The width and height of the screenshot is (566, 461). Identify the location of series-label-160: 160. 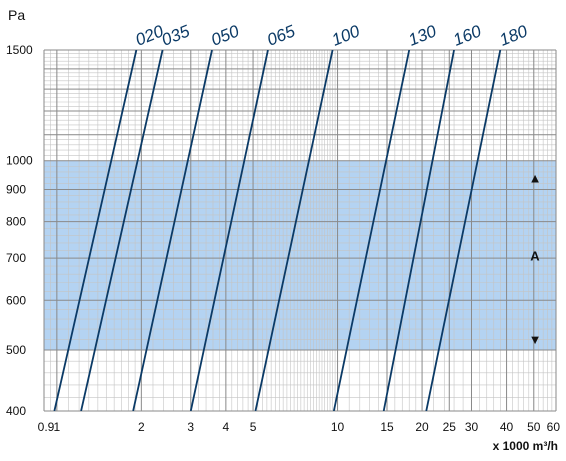
(467, 35).